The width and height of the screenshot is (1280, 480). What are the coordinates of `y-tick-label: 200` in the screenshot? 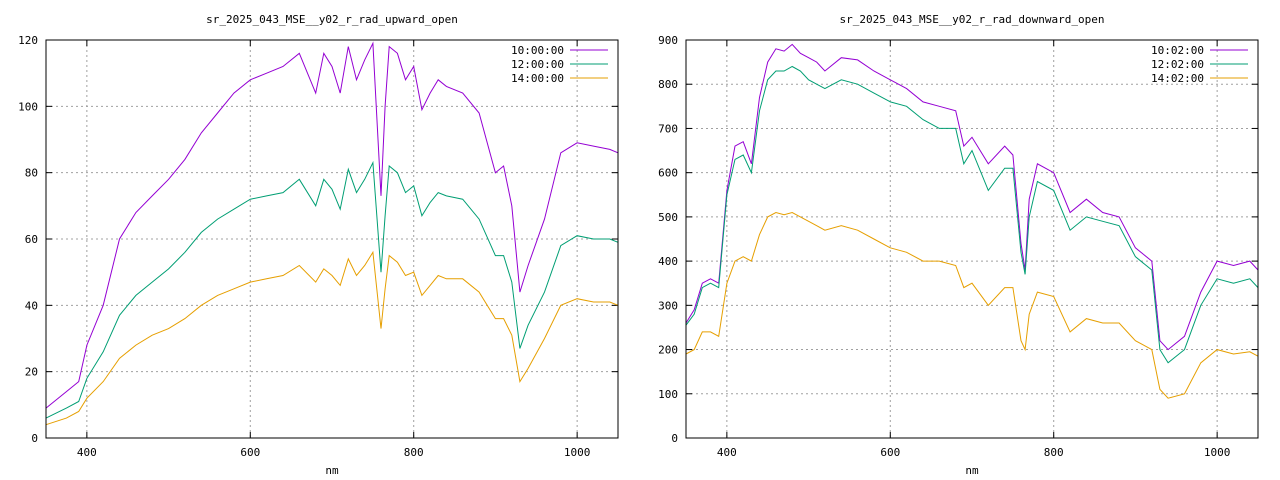 It's located at (668, 350).